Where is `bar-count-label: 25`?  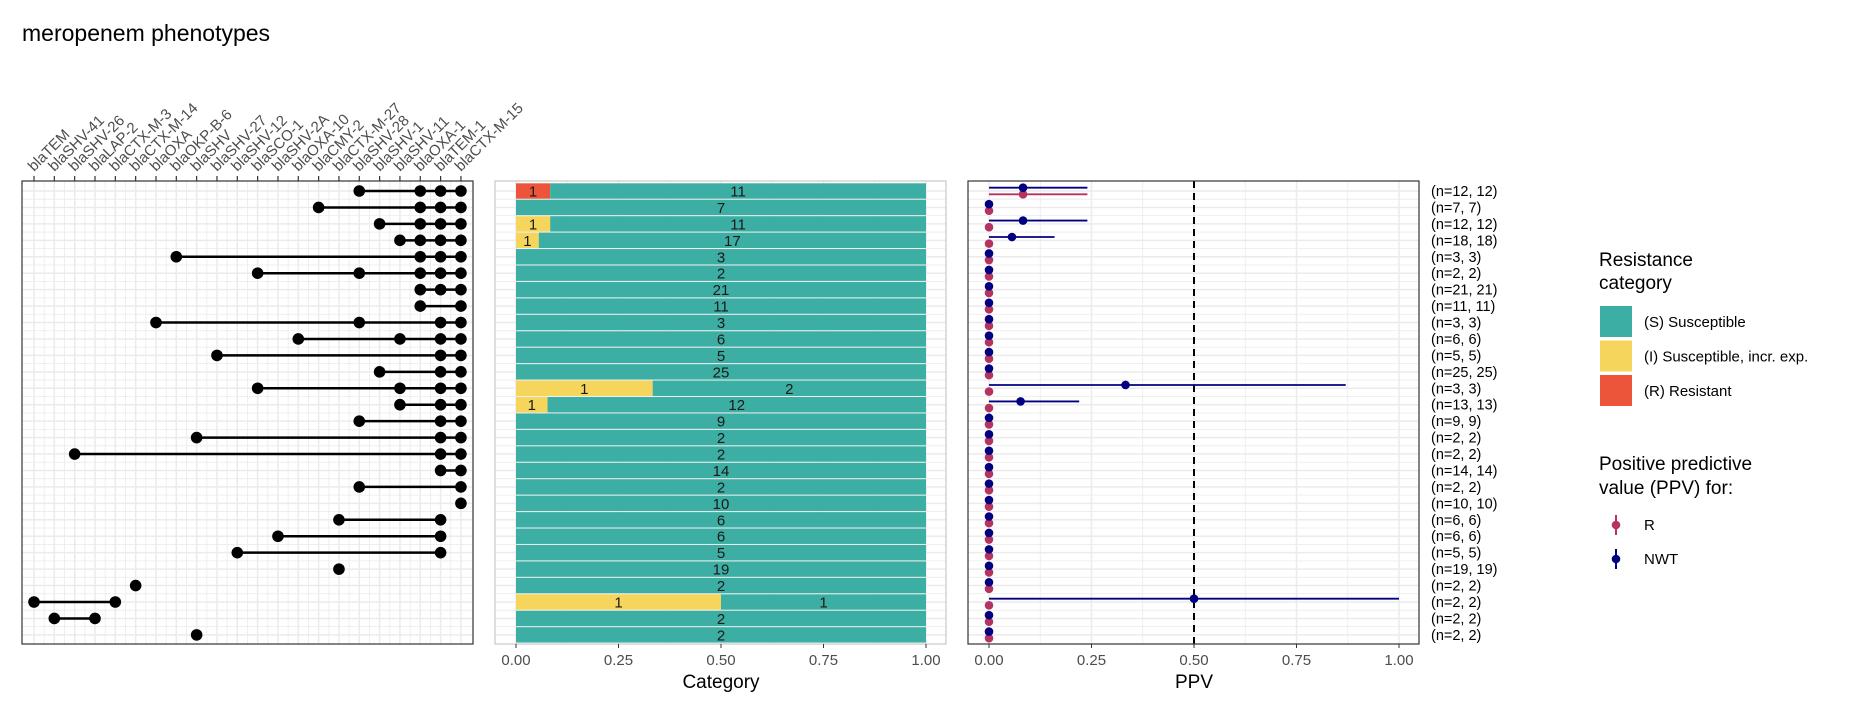
bar-count-label: 25 is located at coordinates (721, 372).